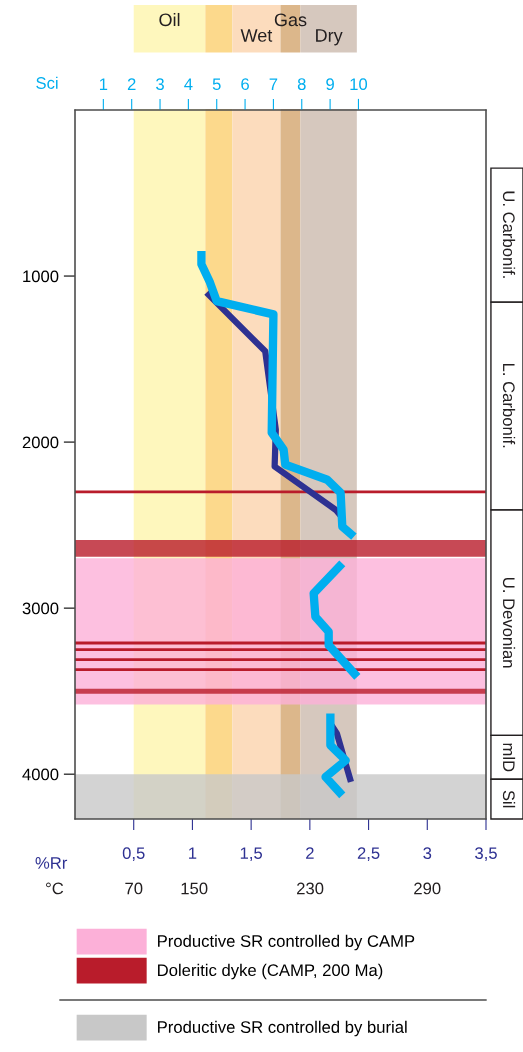 The image size is (523, 1052). I want to click on legend-label: Productive SR controlled by CAMP, so click(286, 942).